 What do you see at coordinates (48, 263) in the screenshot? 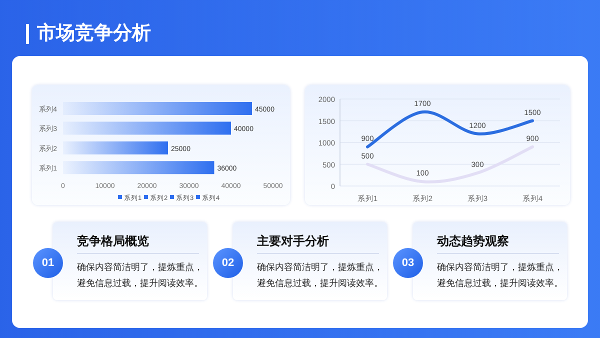
I see `text: 01` at bounding box center [48, 263].